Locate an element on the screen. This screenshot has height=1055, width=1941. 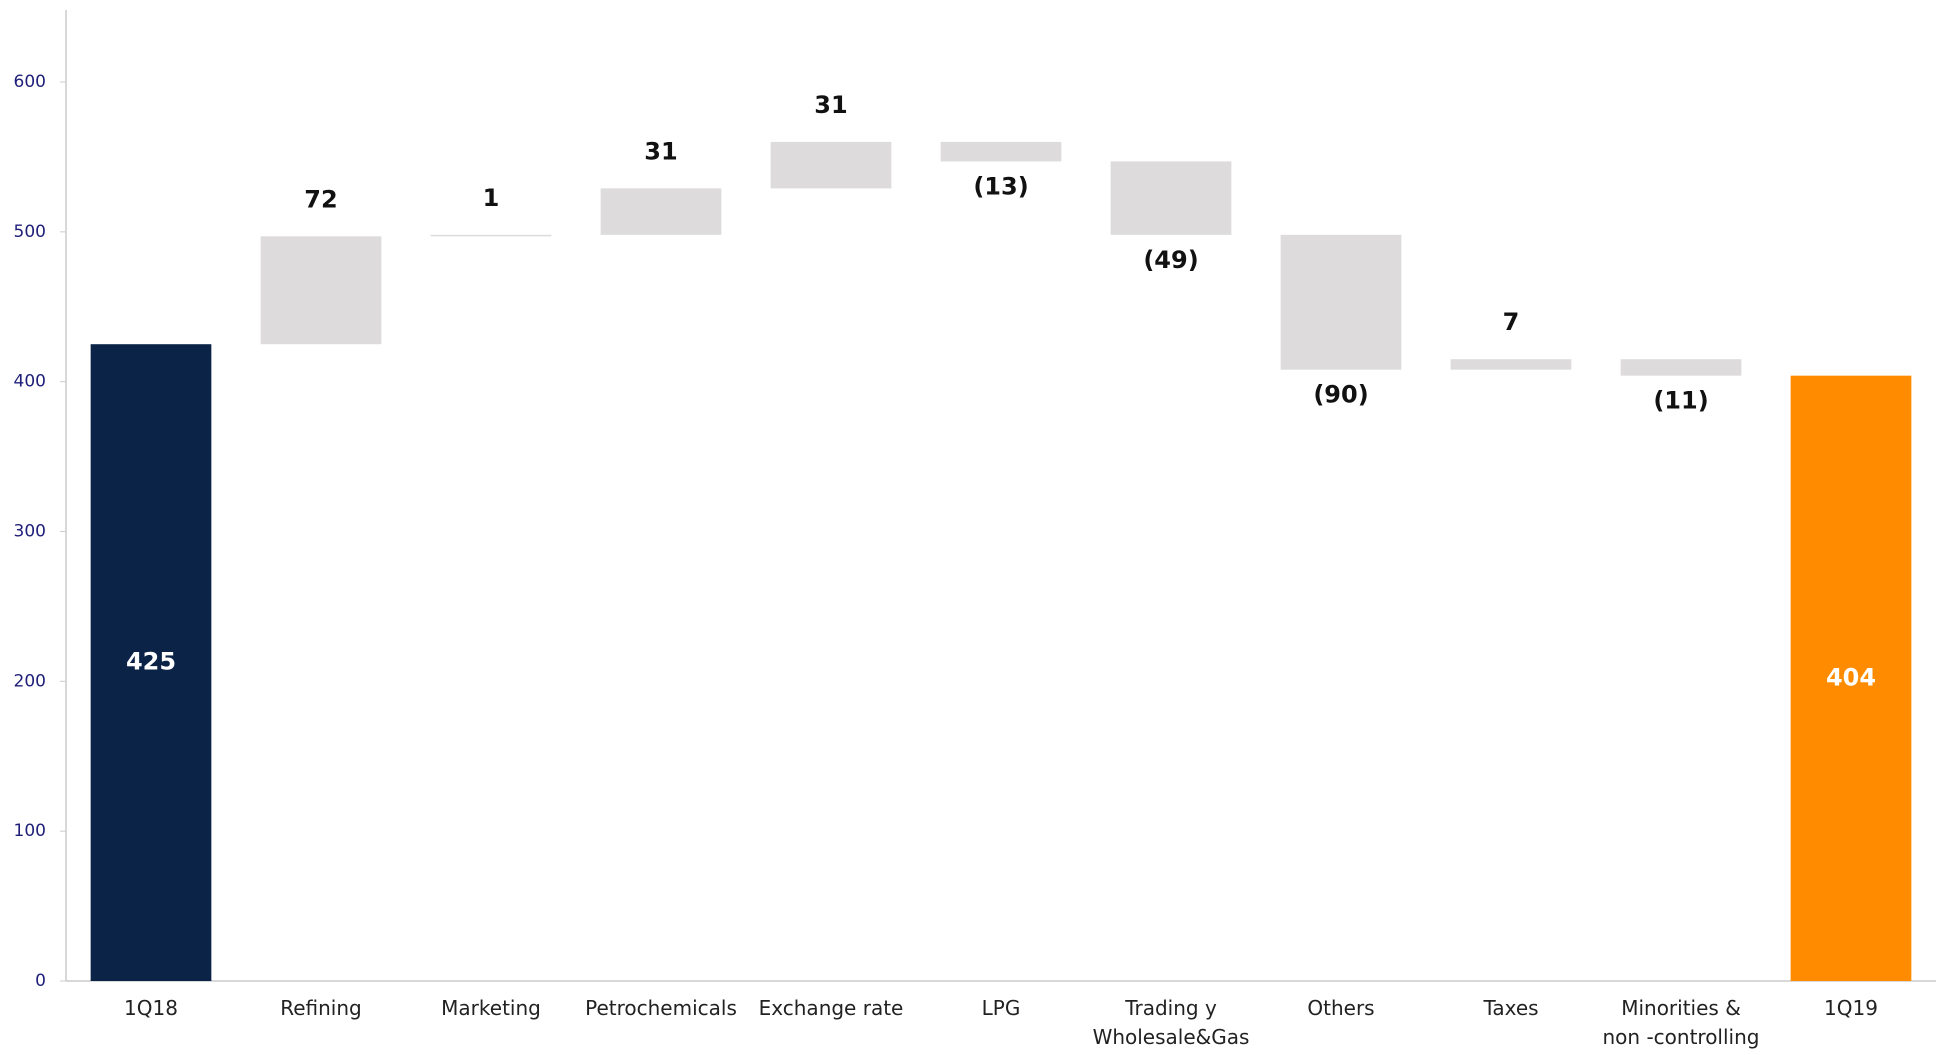
value-label: 404 is located at coordinates (1851, 677).